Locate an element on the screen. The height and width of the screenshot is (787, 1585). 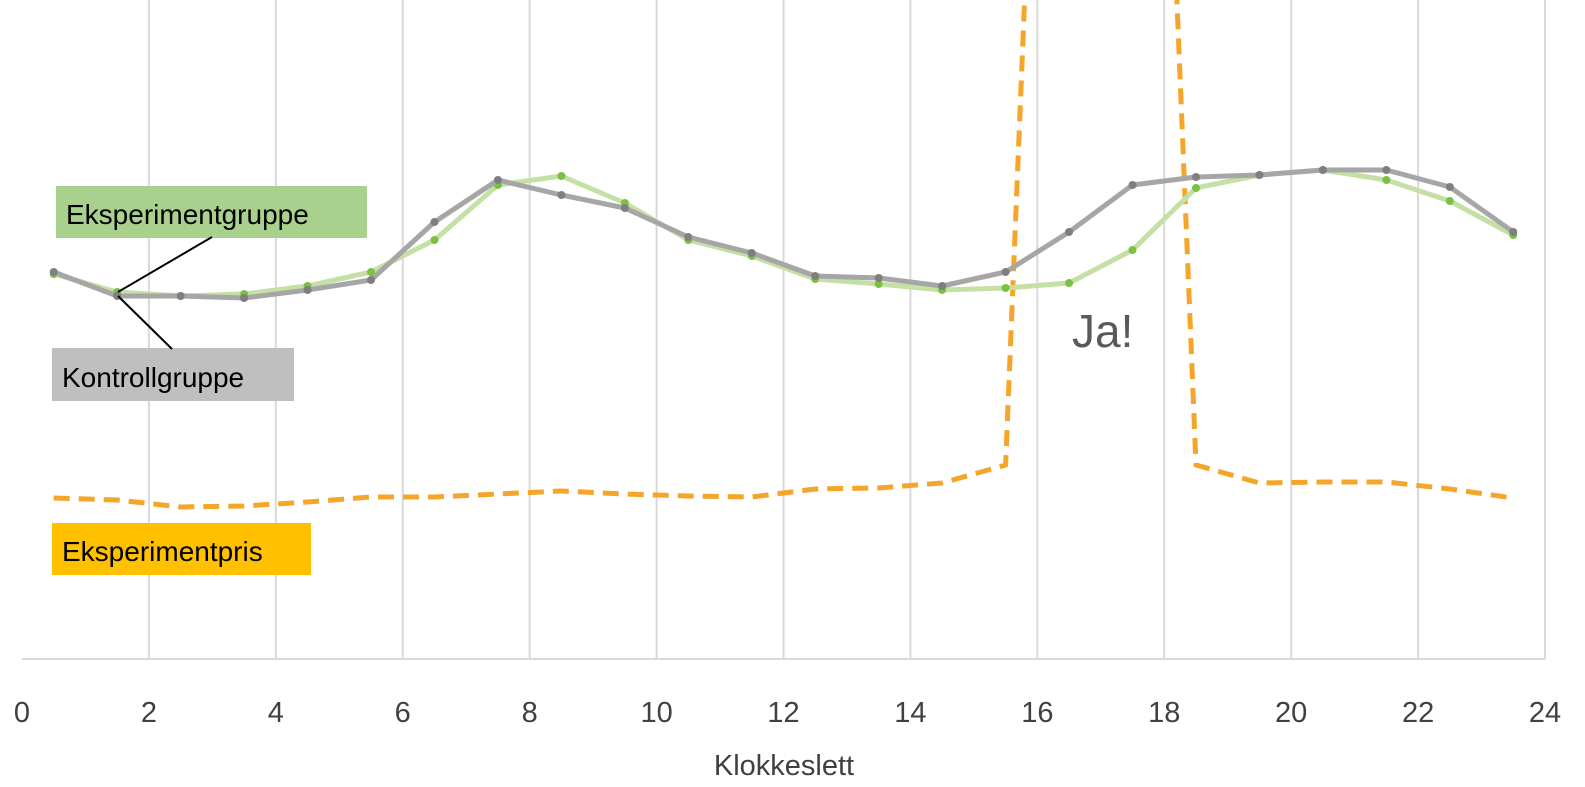
x-tick-labels: 0 2 4 6 8 10 12 14 16 18 20 22 24 is located at coordinates (787, 713).